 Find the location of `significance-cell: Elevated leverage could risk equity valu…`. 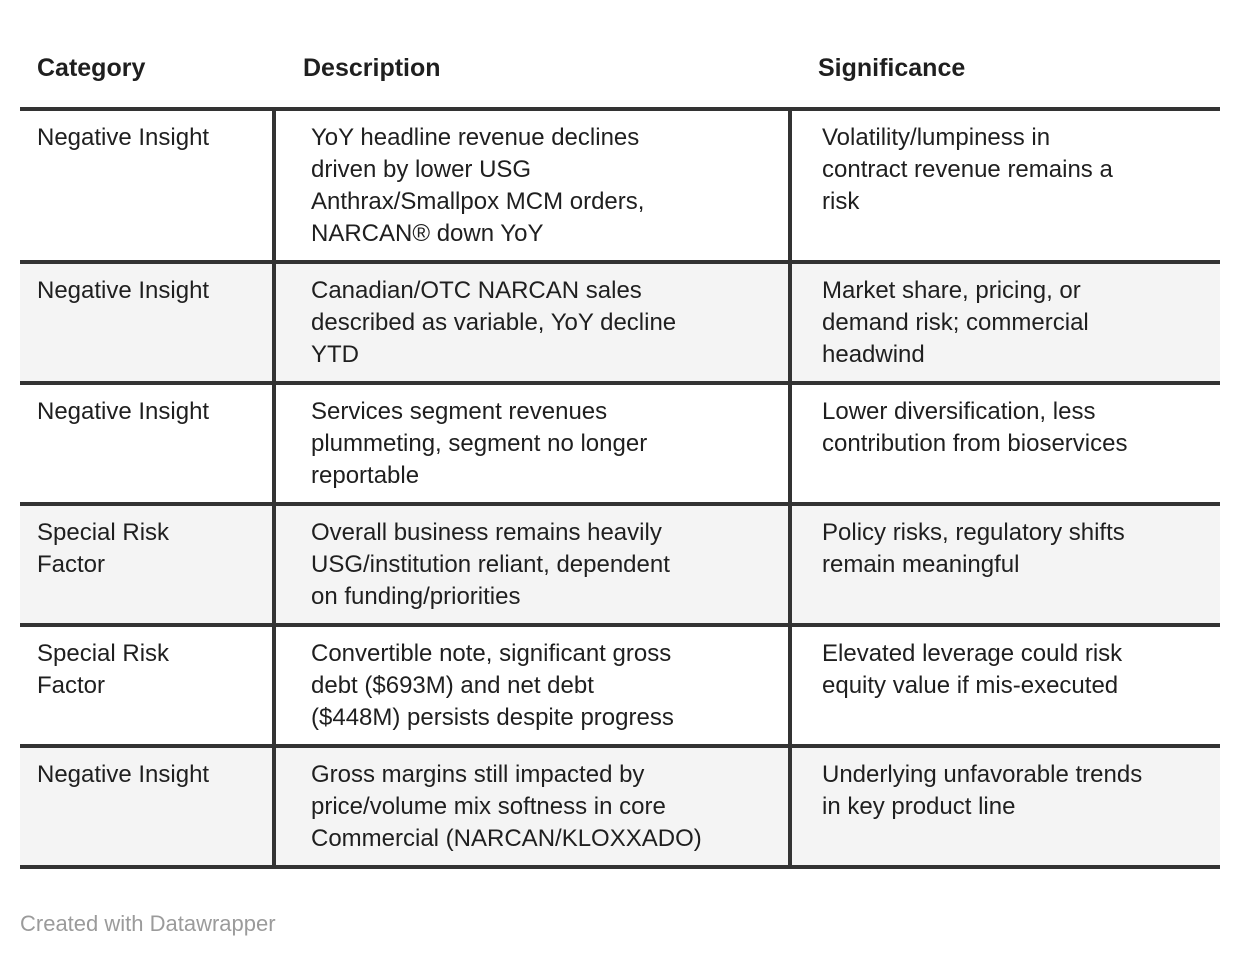

significance-cell: Elevated leverage could risk equity valu… is located at coordinates (1004, 685).